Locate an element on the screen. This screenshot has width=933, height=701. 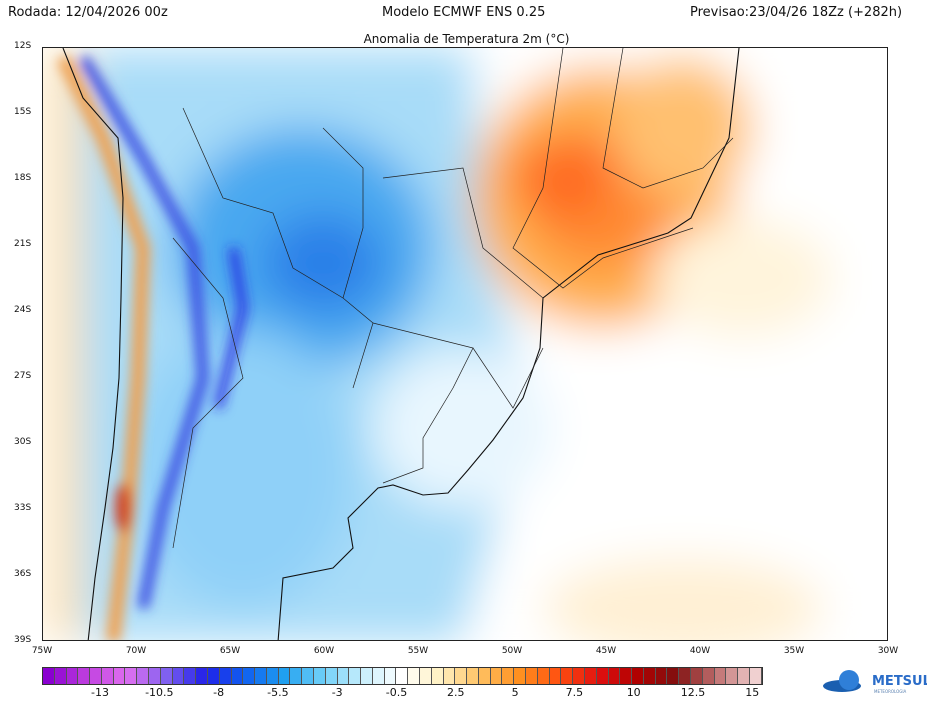
lon-tick: 75W is located at coordinates (42, 651).